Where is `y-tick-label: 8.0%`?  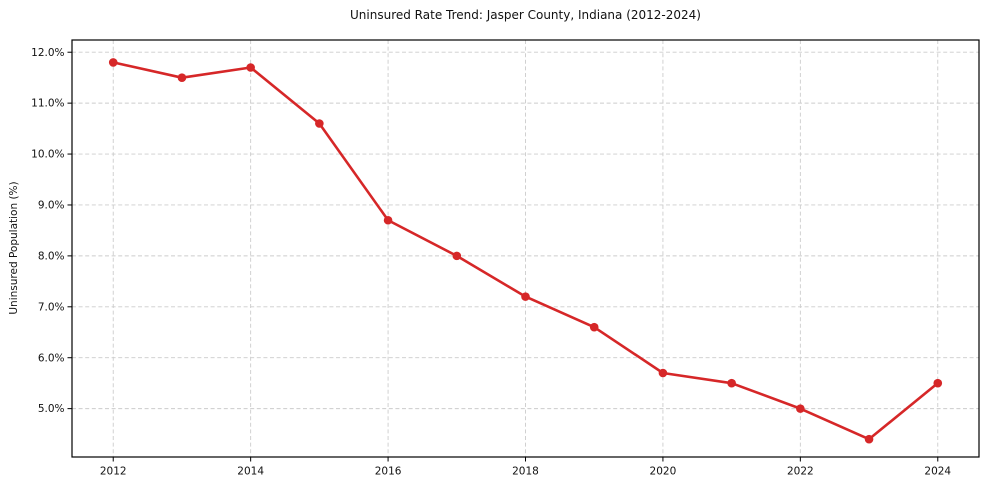 y-tick-label: 8.0% is located at coordinates (51, 256).